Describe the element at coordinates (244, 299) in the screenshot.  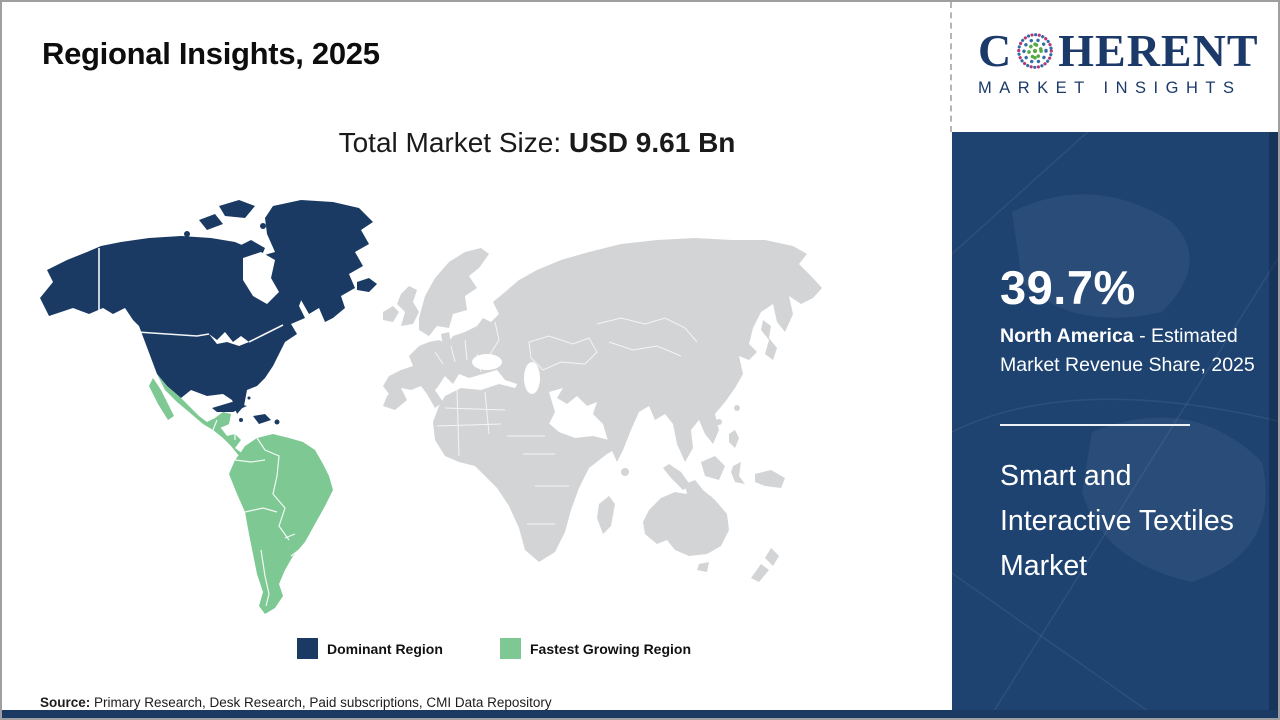
I see `hudson-bay-and-lakes` at that location.